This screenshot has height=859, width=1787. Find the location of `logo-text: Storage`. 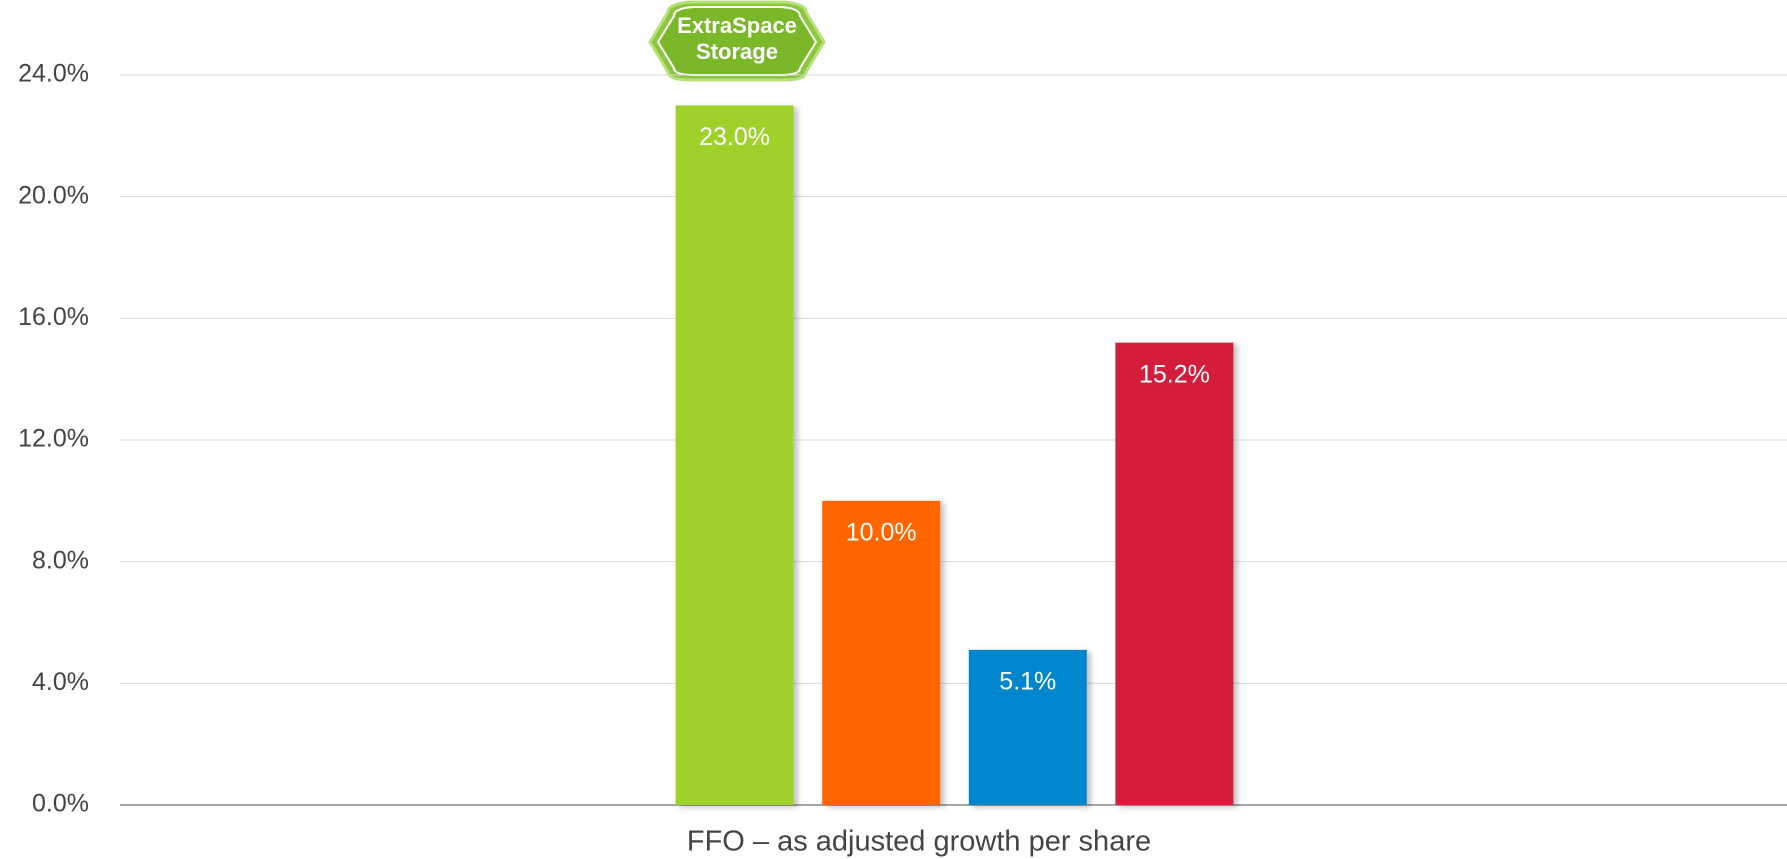

logo-text: Storage is located at coordinates (737, 51).